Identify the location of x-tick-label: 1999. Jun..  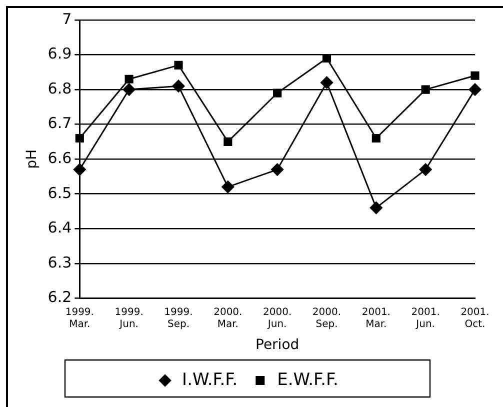
(129, 318).